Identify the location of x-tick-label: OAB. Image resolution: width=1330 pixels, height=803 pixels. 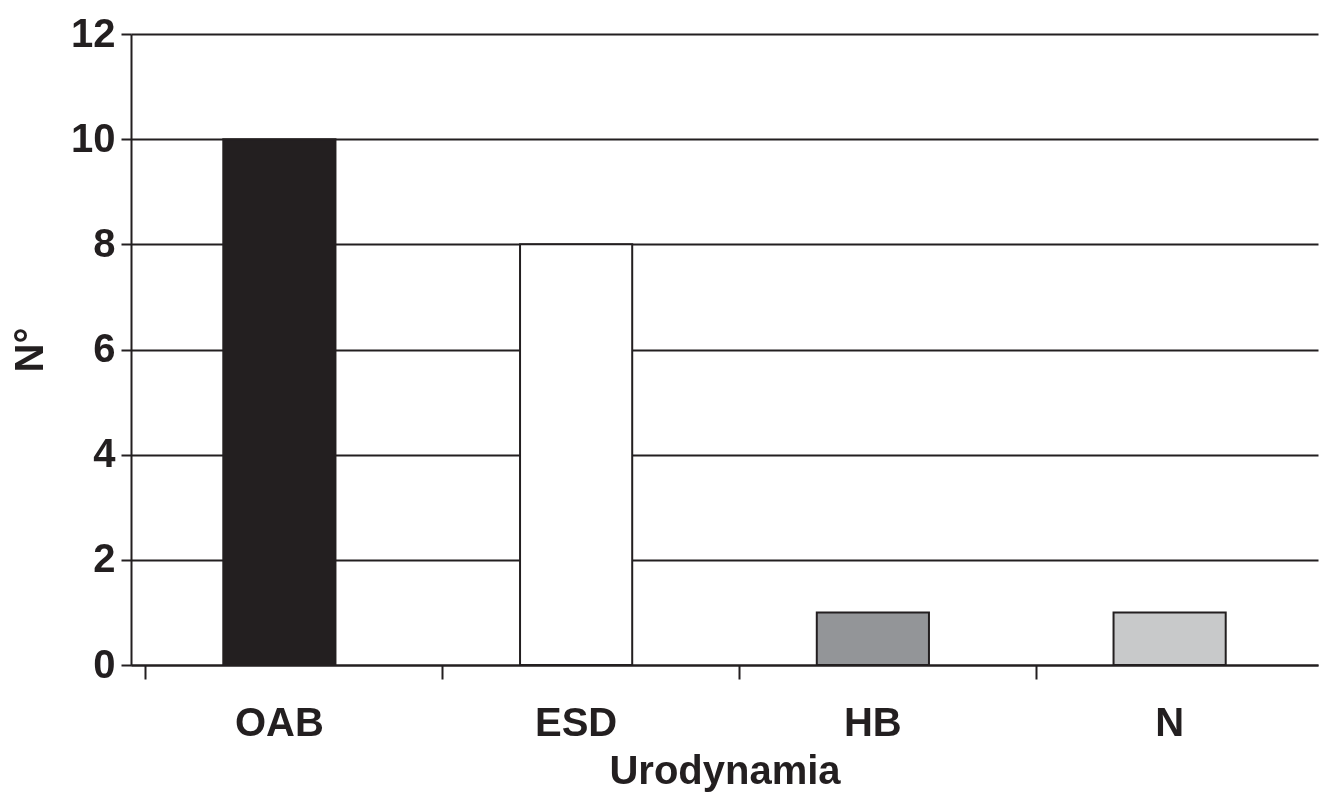
(279, 721).